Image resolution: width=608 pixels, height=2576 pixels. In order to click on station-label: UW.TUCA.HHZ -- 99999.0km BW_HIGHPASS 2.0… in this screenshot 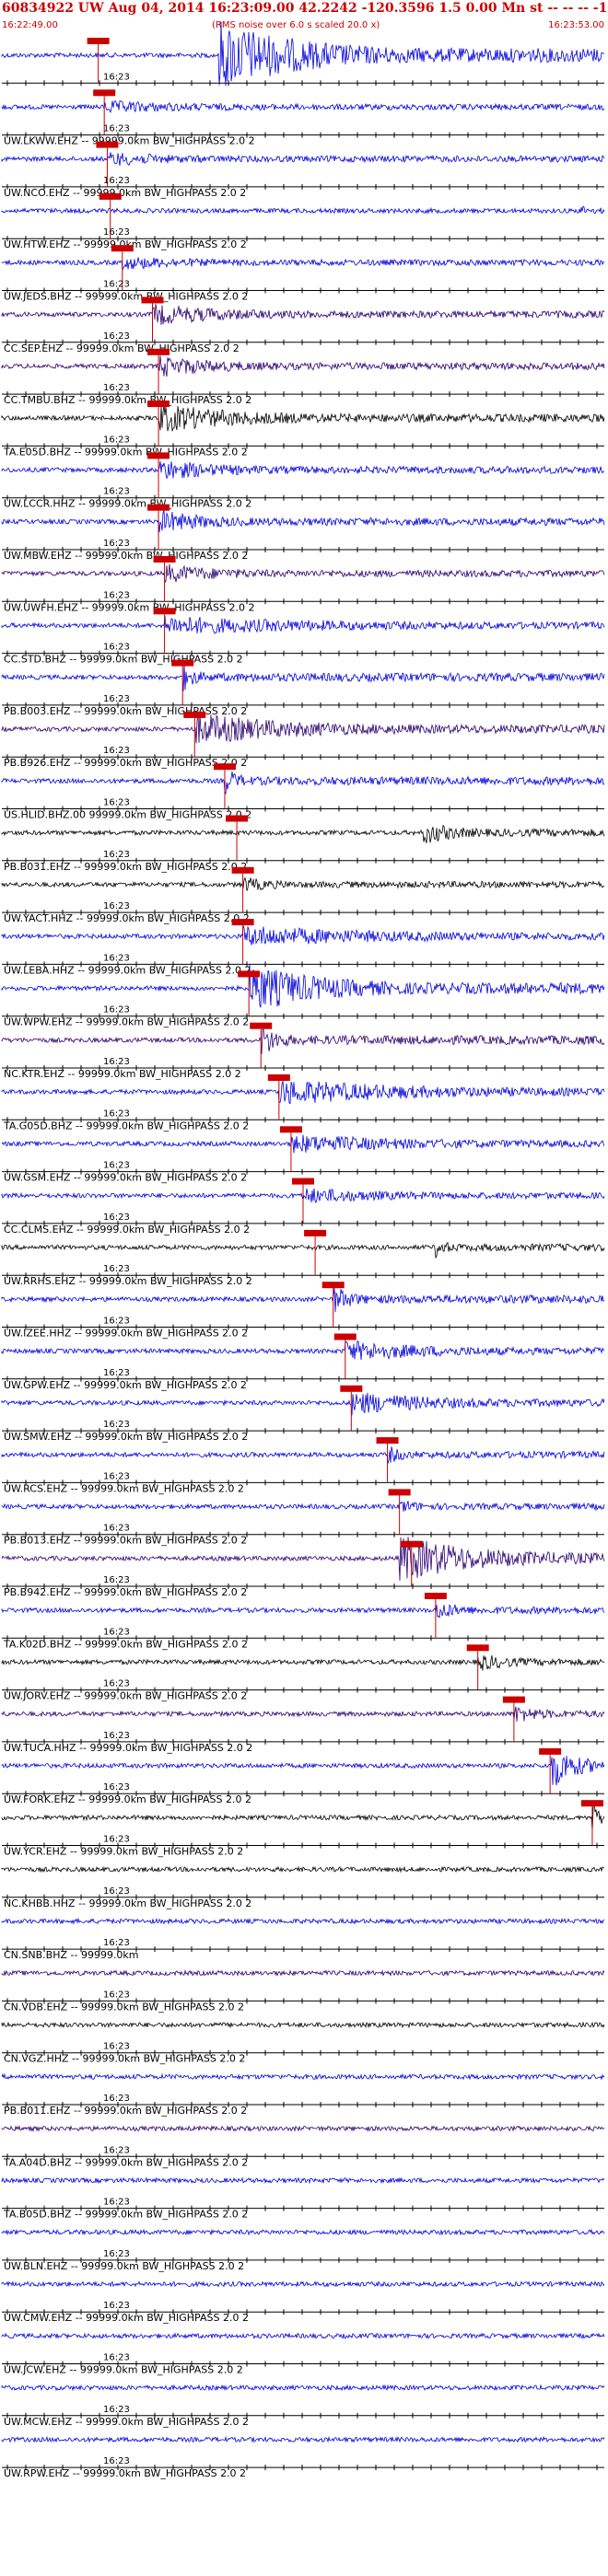, I will do `click(128, 1748)`.